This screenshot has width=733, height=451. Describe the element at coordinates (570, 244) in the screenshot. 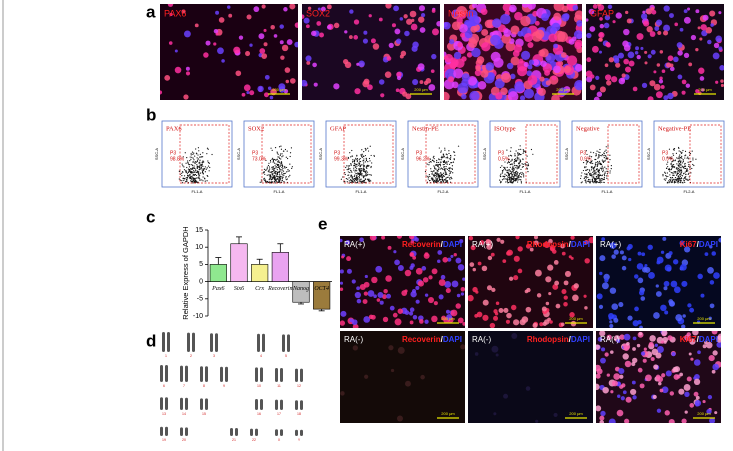

I see `stain-sep: /` at that location.